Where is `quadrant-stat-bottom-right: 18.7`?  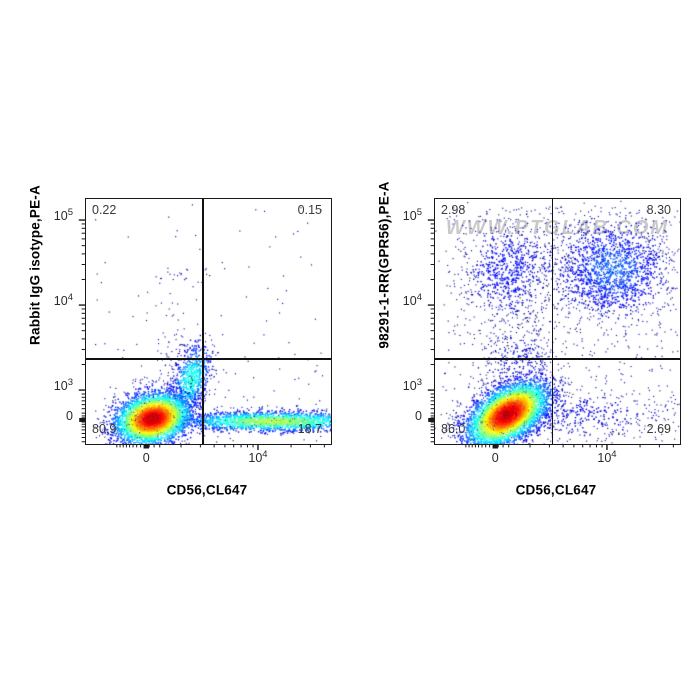
quadrant-stat-bottom-right: 18.7 is located at coordinates (309, 429).